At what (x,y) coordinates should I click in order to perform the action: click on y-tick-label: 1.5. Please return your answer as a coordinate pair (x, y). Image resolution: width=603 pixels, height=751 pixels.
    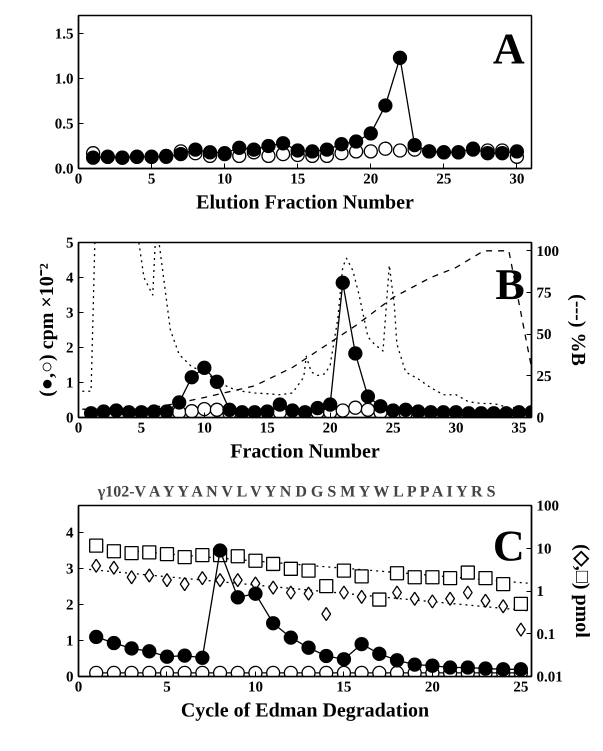
    Looking at the image, I should click on (64, 34).